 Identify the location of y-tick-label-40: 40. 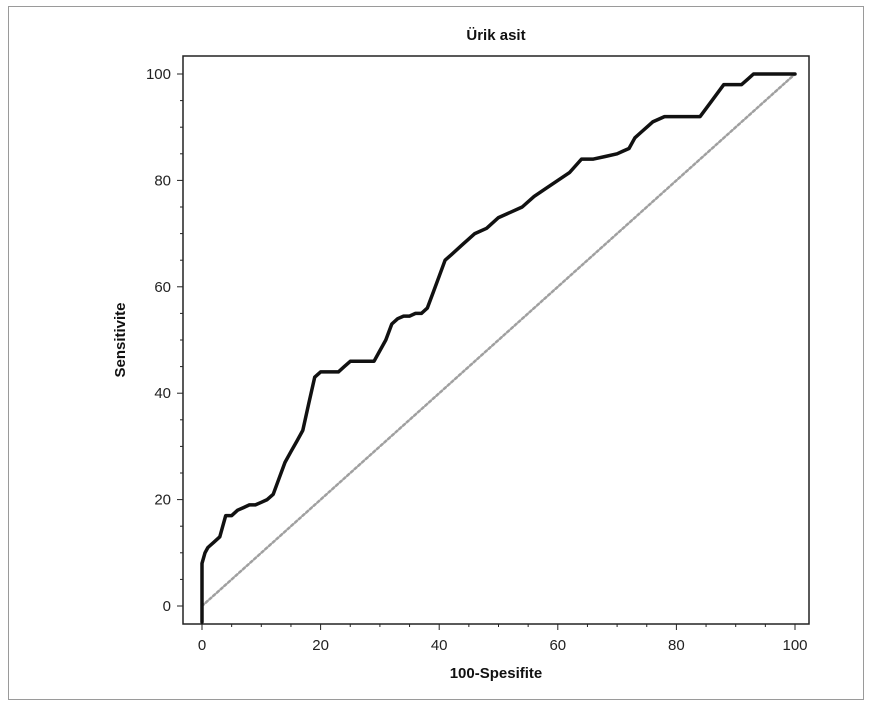
(162, 393).